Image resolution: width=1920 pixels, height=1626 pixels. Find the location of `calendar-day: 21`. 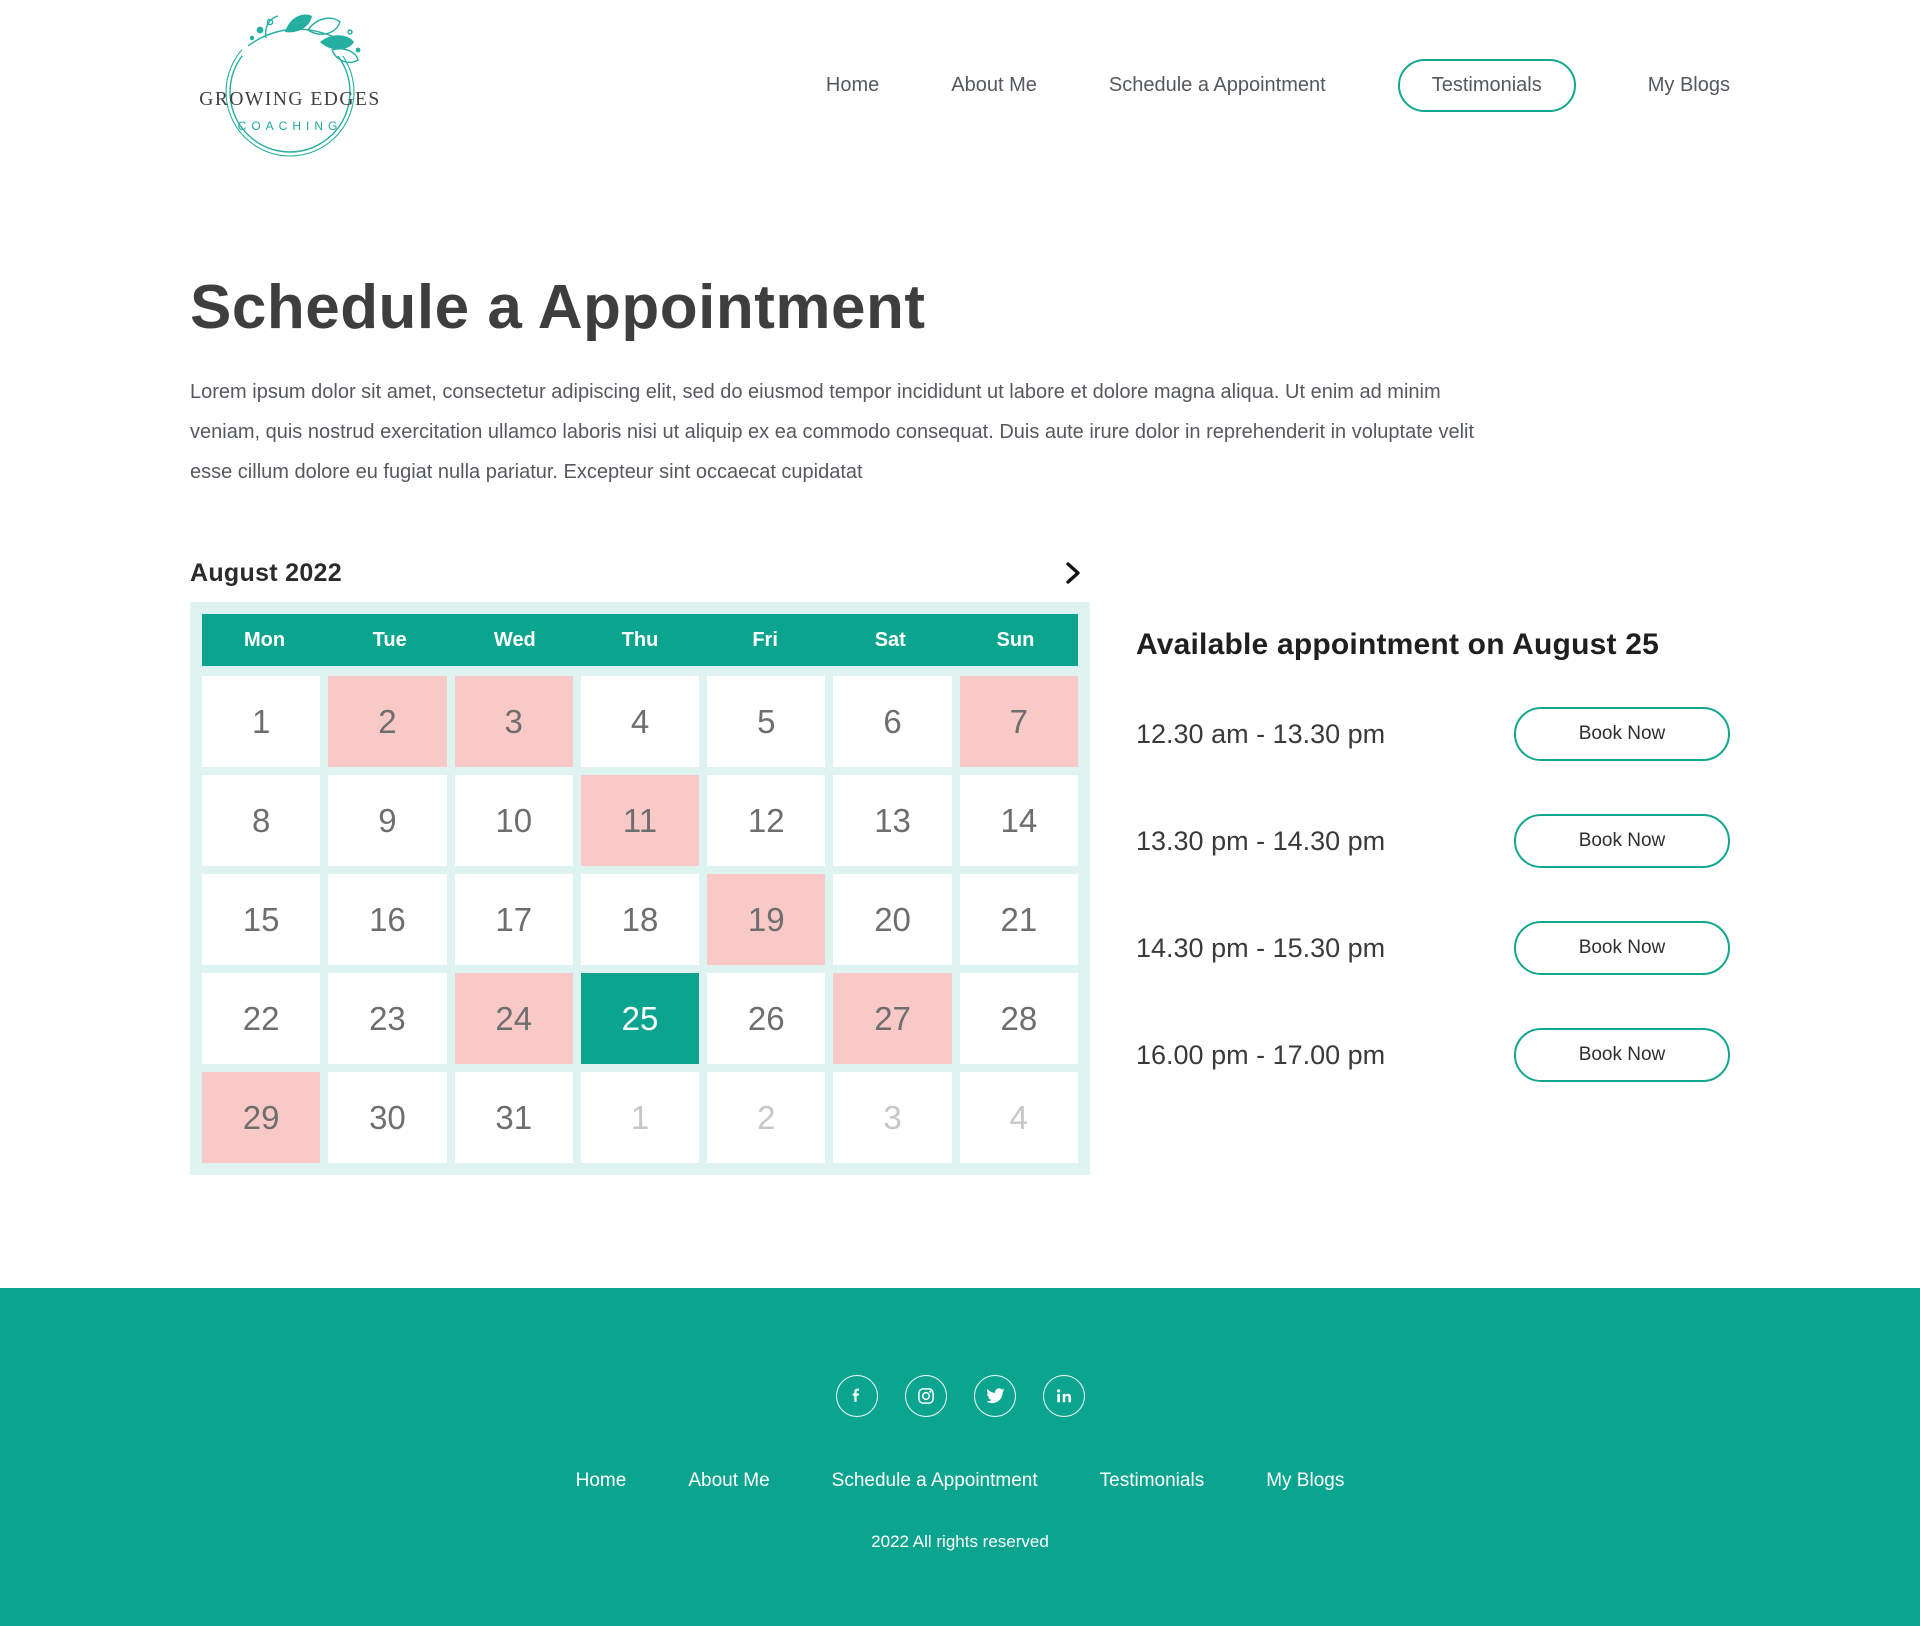

calendar-day: 21 is located at coordinates (1018, 919).